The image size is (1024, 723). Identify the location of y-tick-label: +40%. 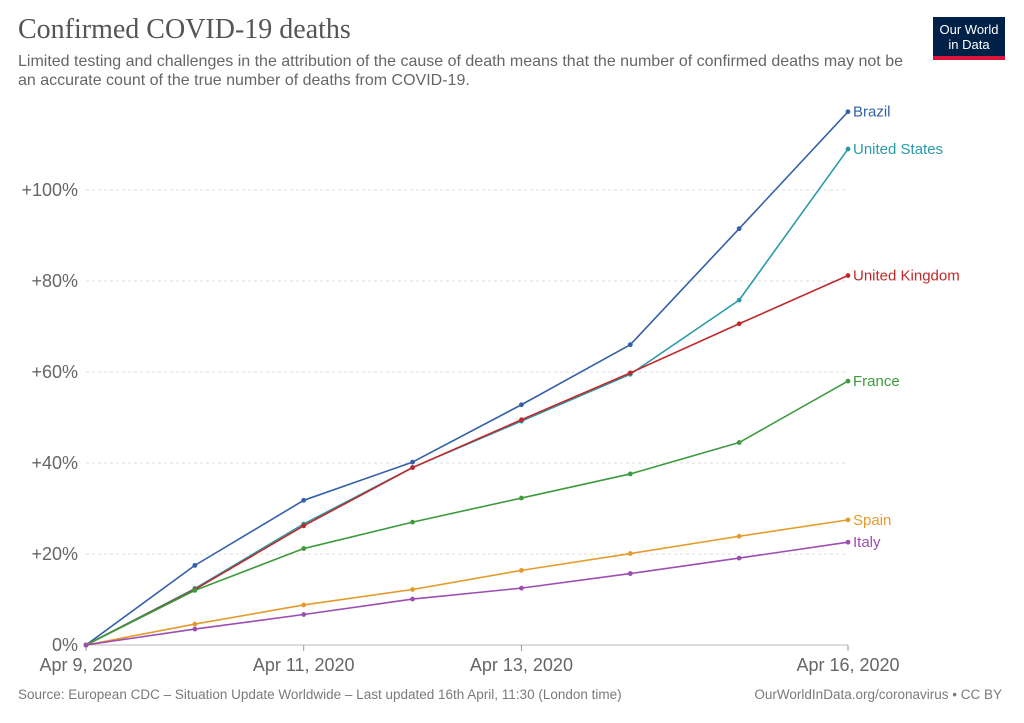
(54, 463).